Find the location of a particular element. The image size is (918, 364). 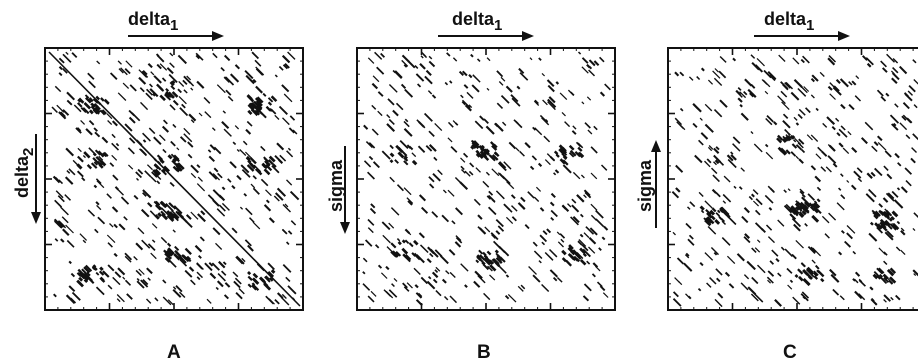

panel-c-side-arrowhead is located at coordinates (656, 146).